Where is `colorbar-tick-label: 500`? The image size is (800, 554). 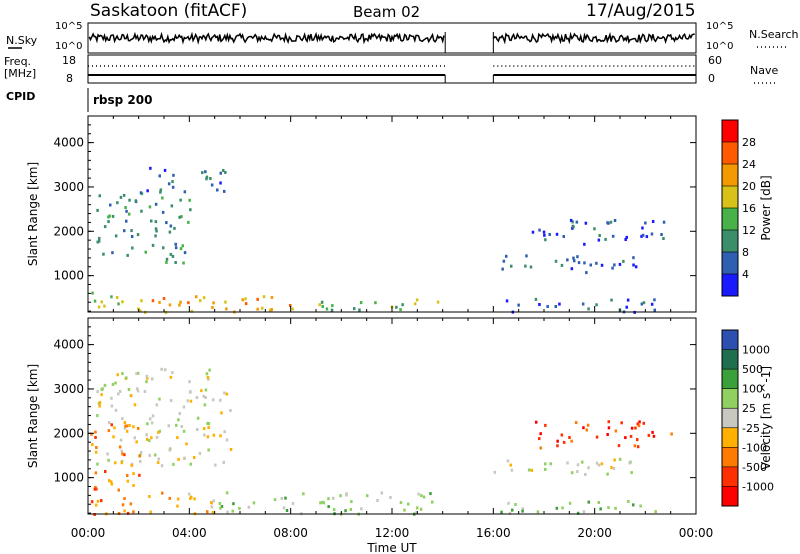
colorbar-tick-label: 500 is located at coordinates (752, 369).